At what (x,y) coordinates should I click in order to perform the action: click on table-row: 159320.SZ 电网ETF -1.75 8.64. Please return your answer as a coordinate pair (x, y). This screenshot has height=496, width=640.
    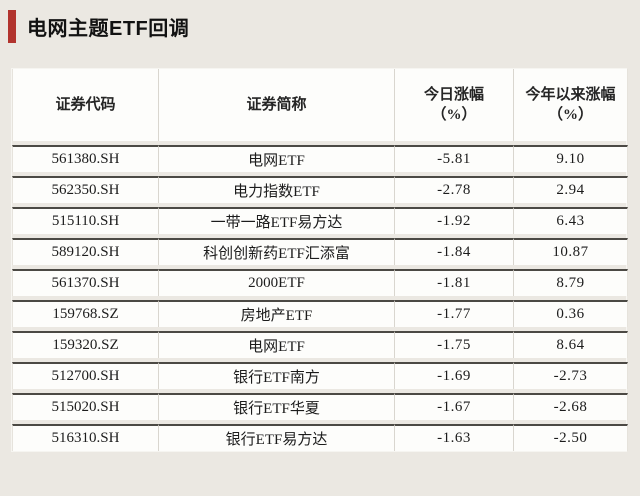
    Looking at the image, I should click on (320, 344).